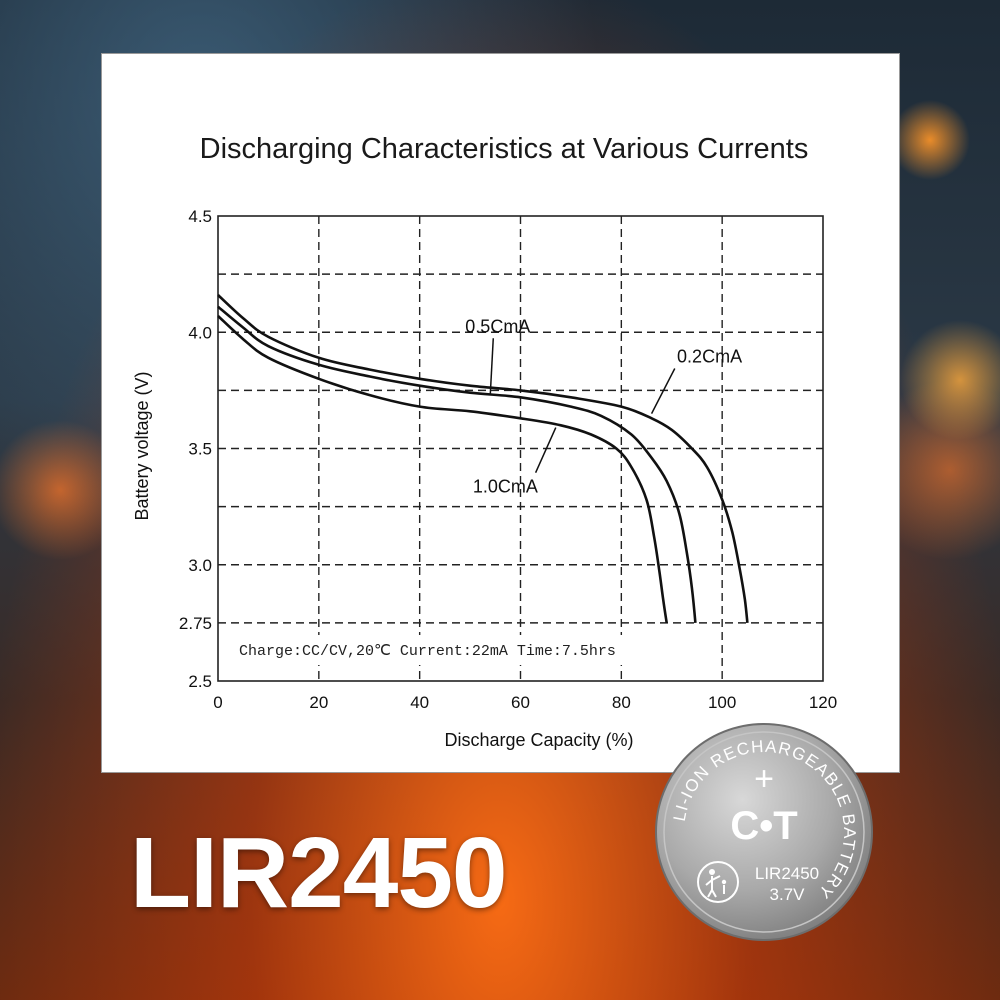 The height and width of the screenshot is (1000, 1000). I want to click on x-tick-label: 40, so click(419, 702).